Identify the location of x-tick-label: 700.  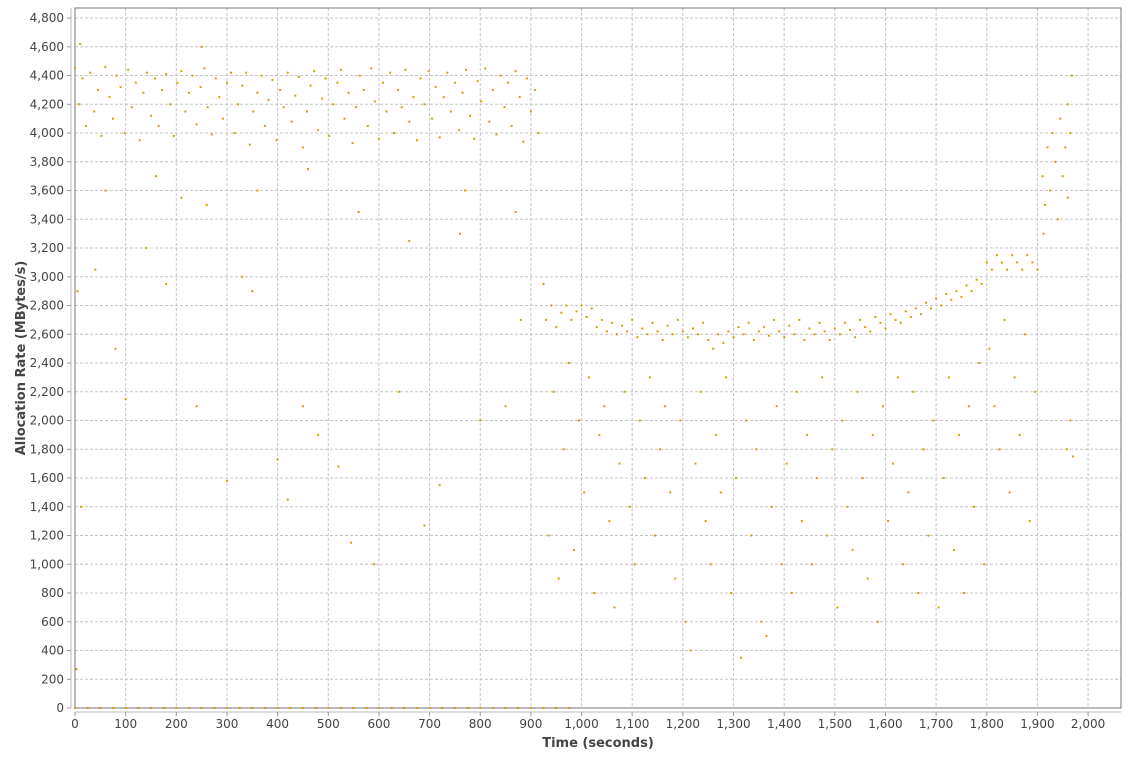
(429, 724).